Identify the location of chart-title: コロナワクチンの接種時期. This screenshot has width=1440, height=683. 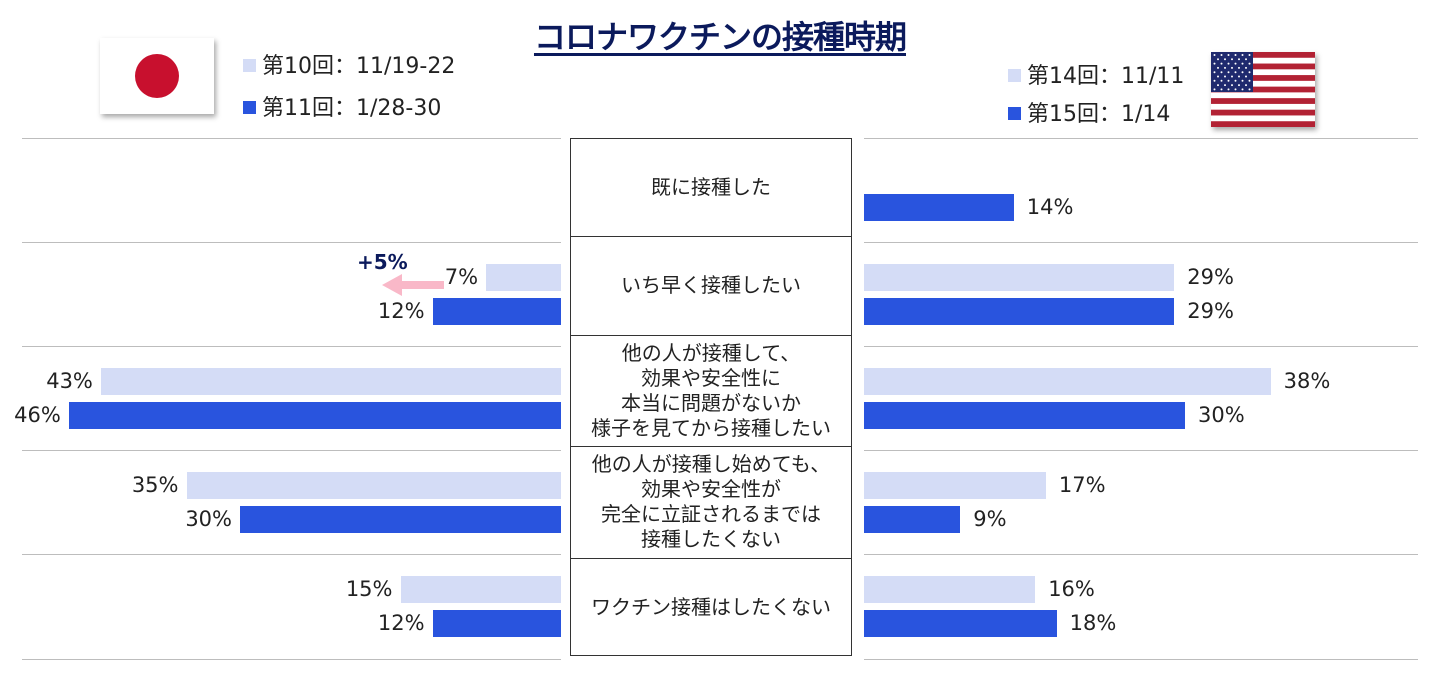
(720, 37).